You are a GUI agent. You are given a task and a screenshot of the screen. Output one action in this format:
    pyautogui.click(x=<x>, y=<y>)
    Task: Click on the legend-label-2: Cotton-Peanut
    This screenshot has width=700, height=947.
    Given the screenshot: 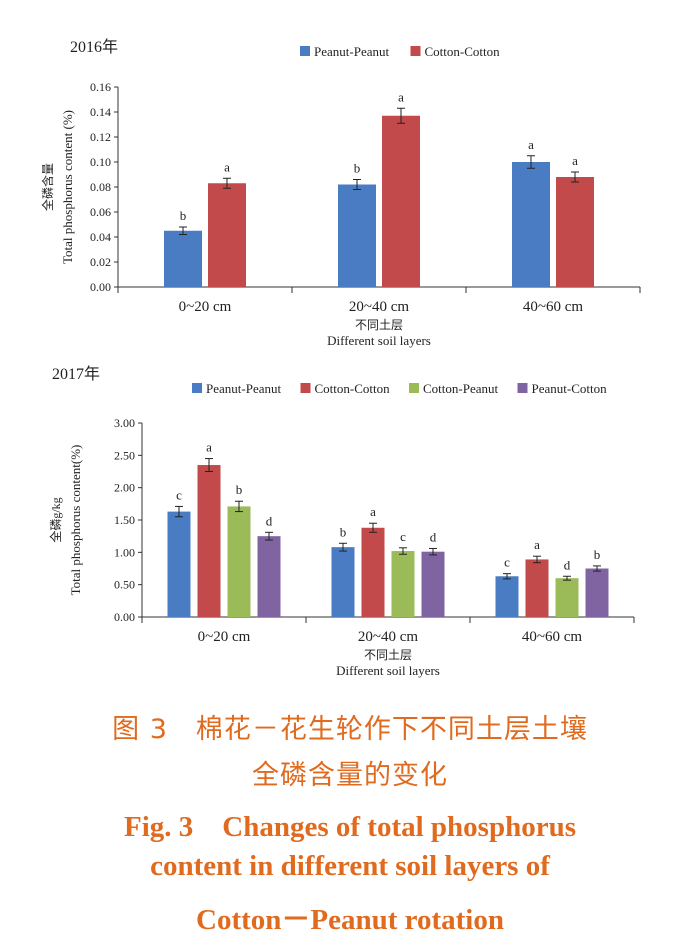 What is the action you would take?
    pyautogui.click(x=460, y=388)
    